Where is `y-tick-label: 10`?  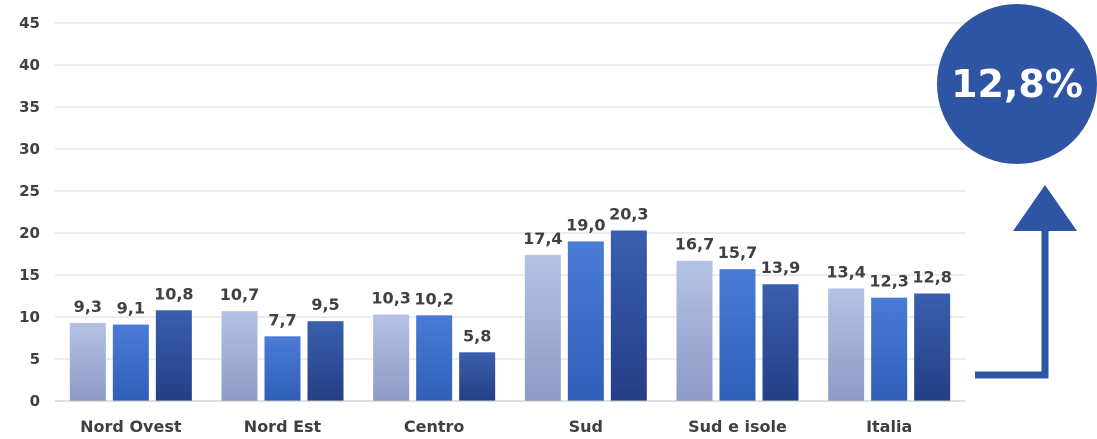
y-tick-label: 10 is located at coordinates (29, 317).